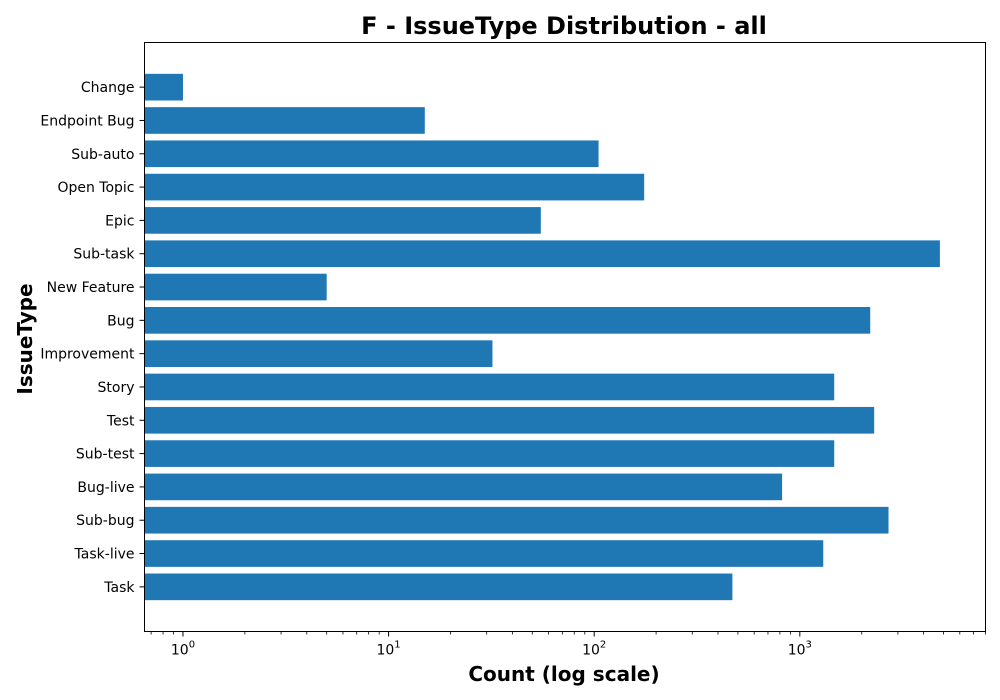  Describe the element at coordinates (105, 521) in the screenshot. I see `y-tick-label: Sub-bug` at that location.